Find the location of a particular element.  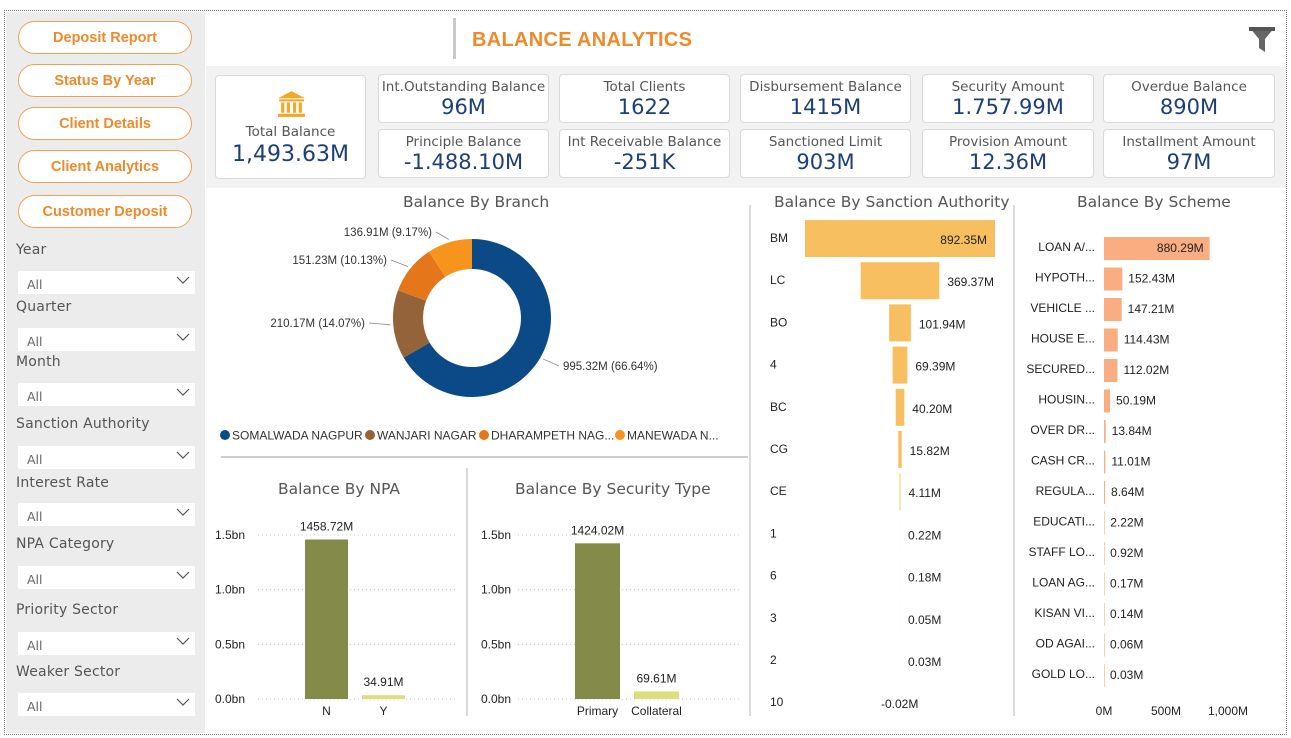

data-label: 4.11M is located at coordinates (924, 493).